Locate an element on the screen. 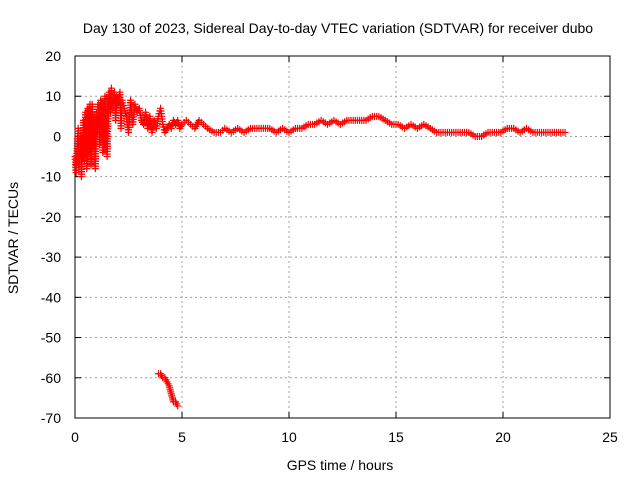 The image size is (640, 480). x-tick-label: 0 is located at coordinates (75, 437).